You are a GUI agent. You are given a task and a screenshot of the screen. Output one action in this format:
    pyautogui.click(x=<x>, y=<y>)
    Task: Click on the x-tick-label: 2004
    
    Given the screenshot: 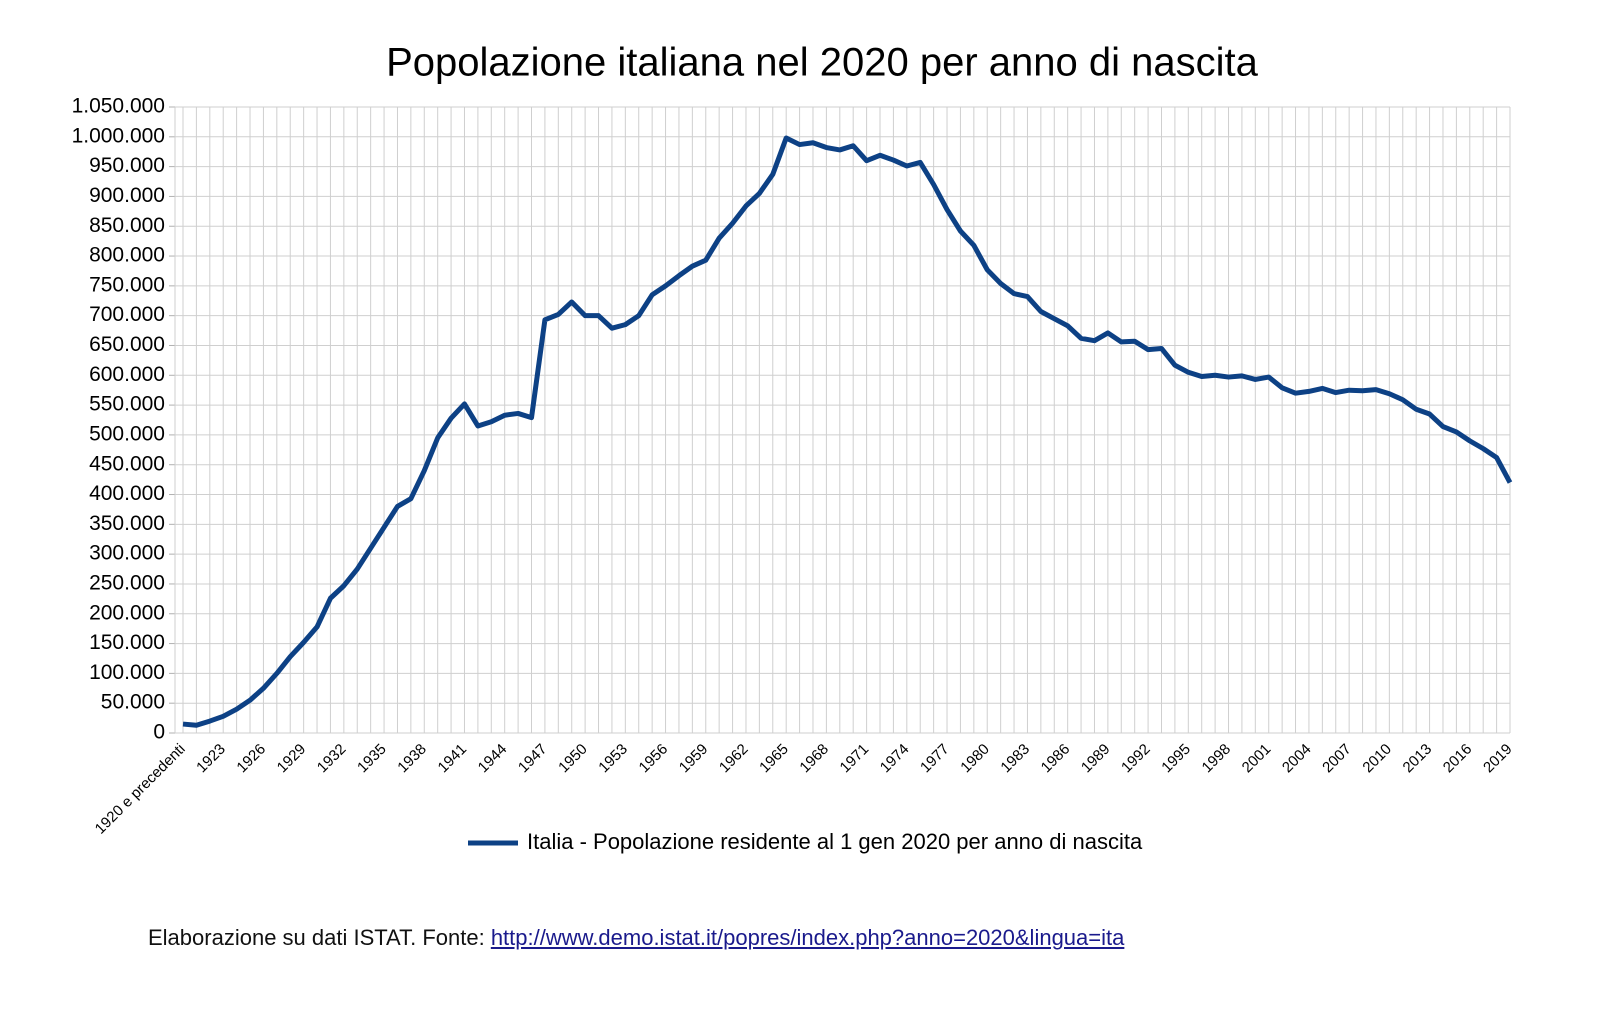 What is the action you would take?
    pyautogui.click(x=1297, y=759)
    